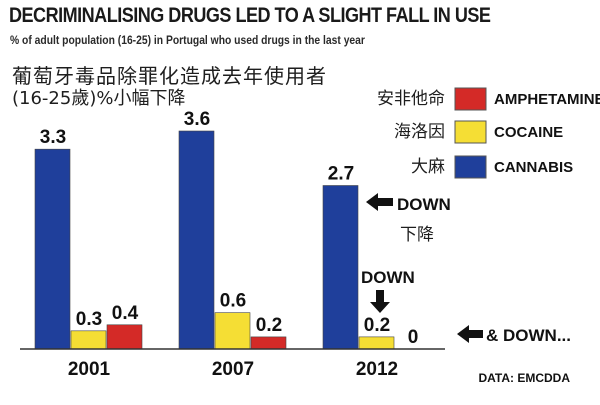  I want to click on down-arrow-icon, so click(380, 301).